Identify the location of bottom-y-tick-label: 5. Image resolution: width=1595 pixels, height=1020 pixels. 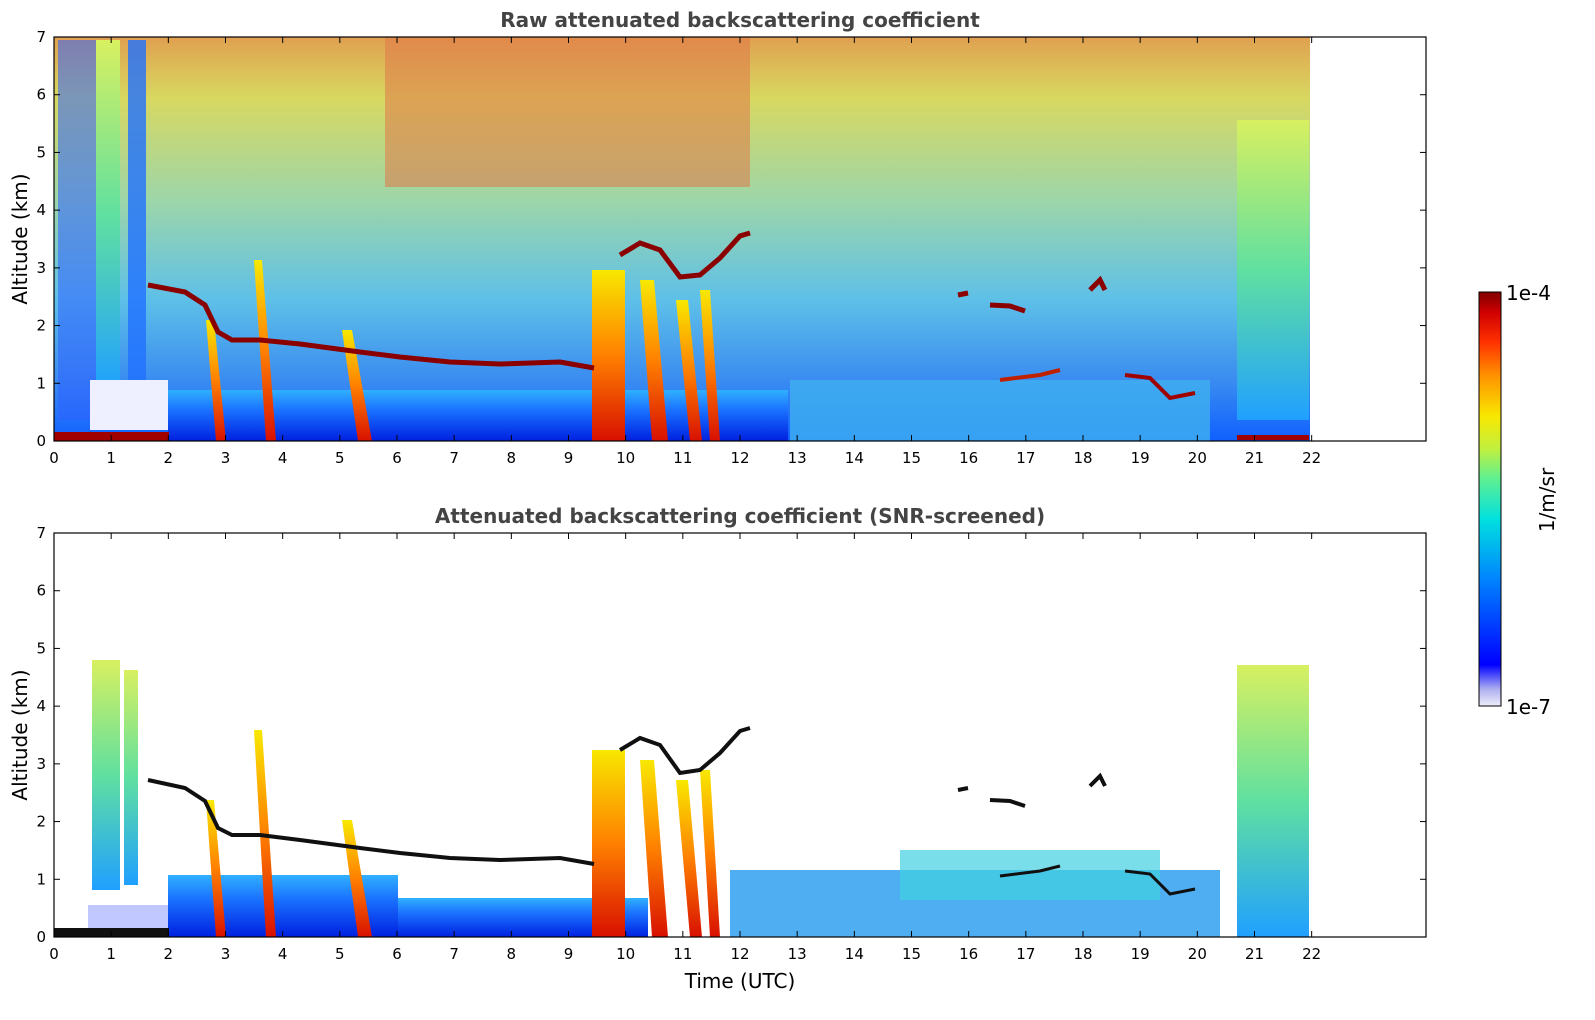
(41, 648).